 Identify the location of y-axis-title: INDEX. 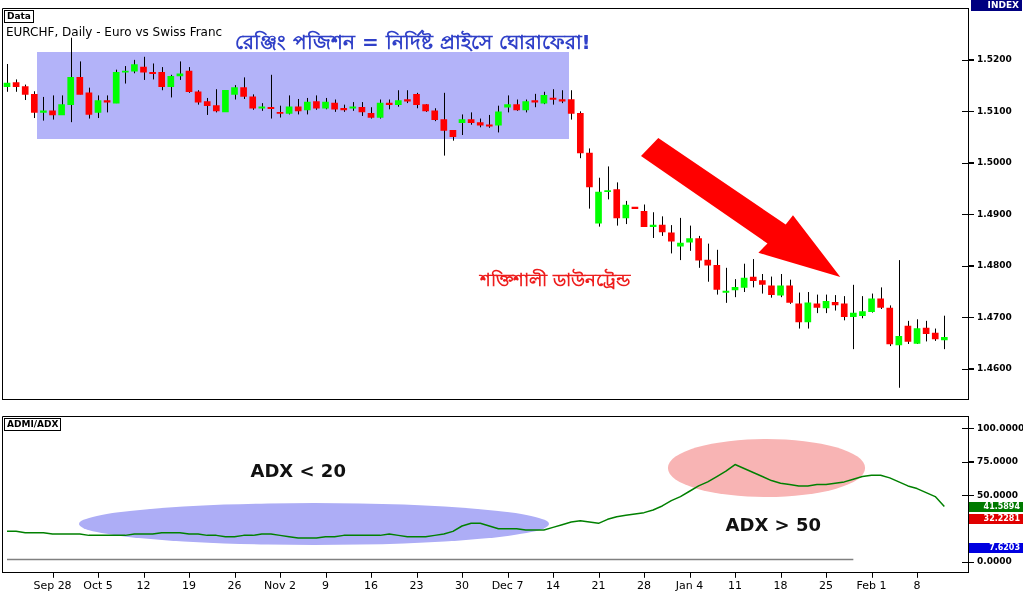
(996, 5).